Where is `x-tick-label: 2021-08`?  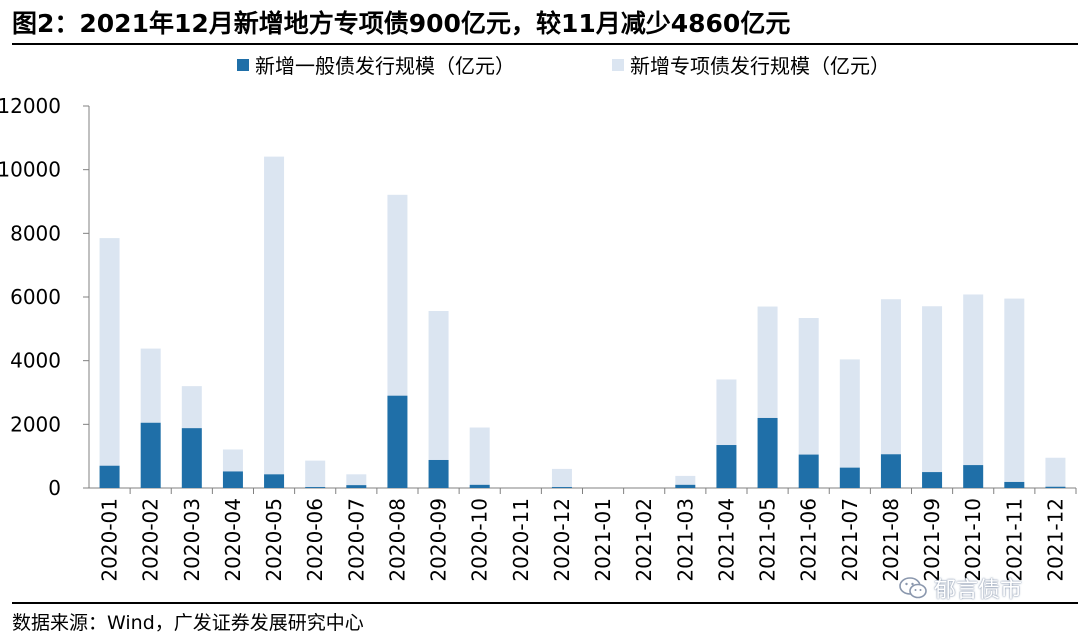 x-tick-label: 2021-08 is located at coordinates (891, 540).